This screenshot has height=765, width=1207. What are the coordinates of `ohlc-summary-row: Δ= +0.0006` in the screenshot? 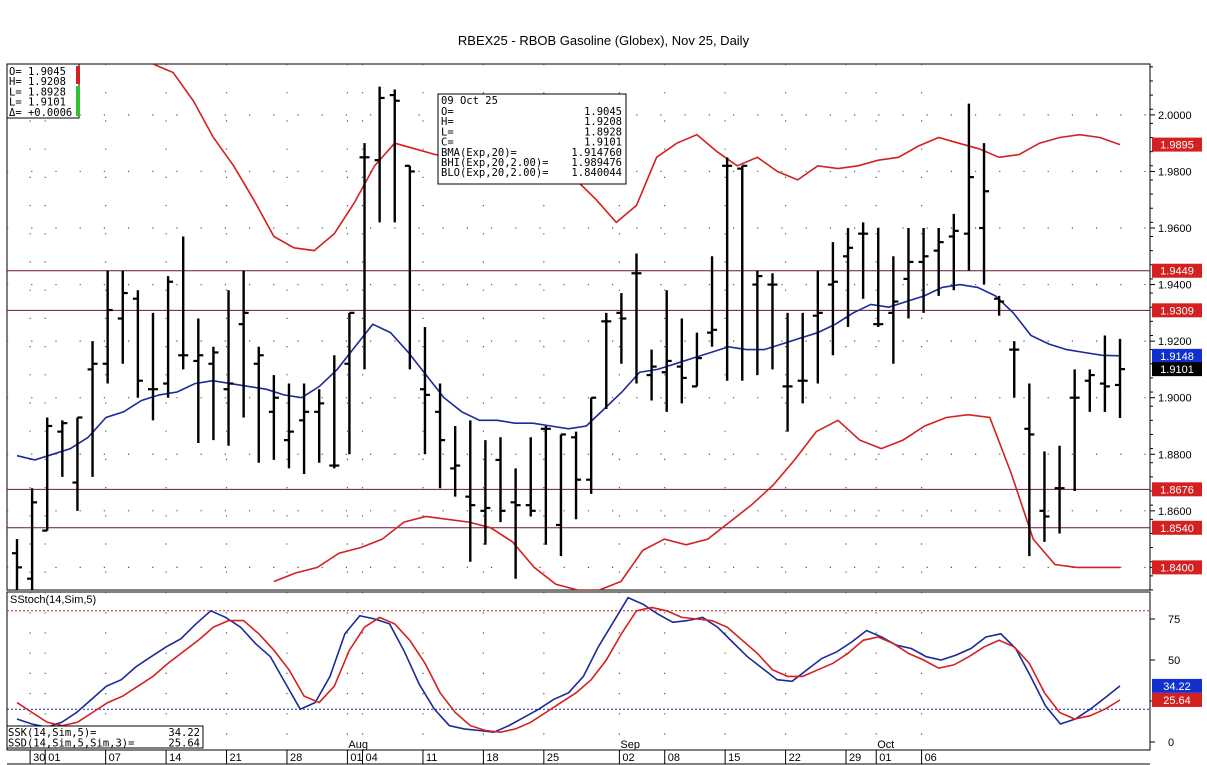 It's located at (40, 113).